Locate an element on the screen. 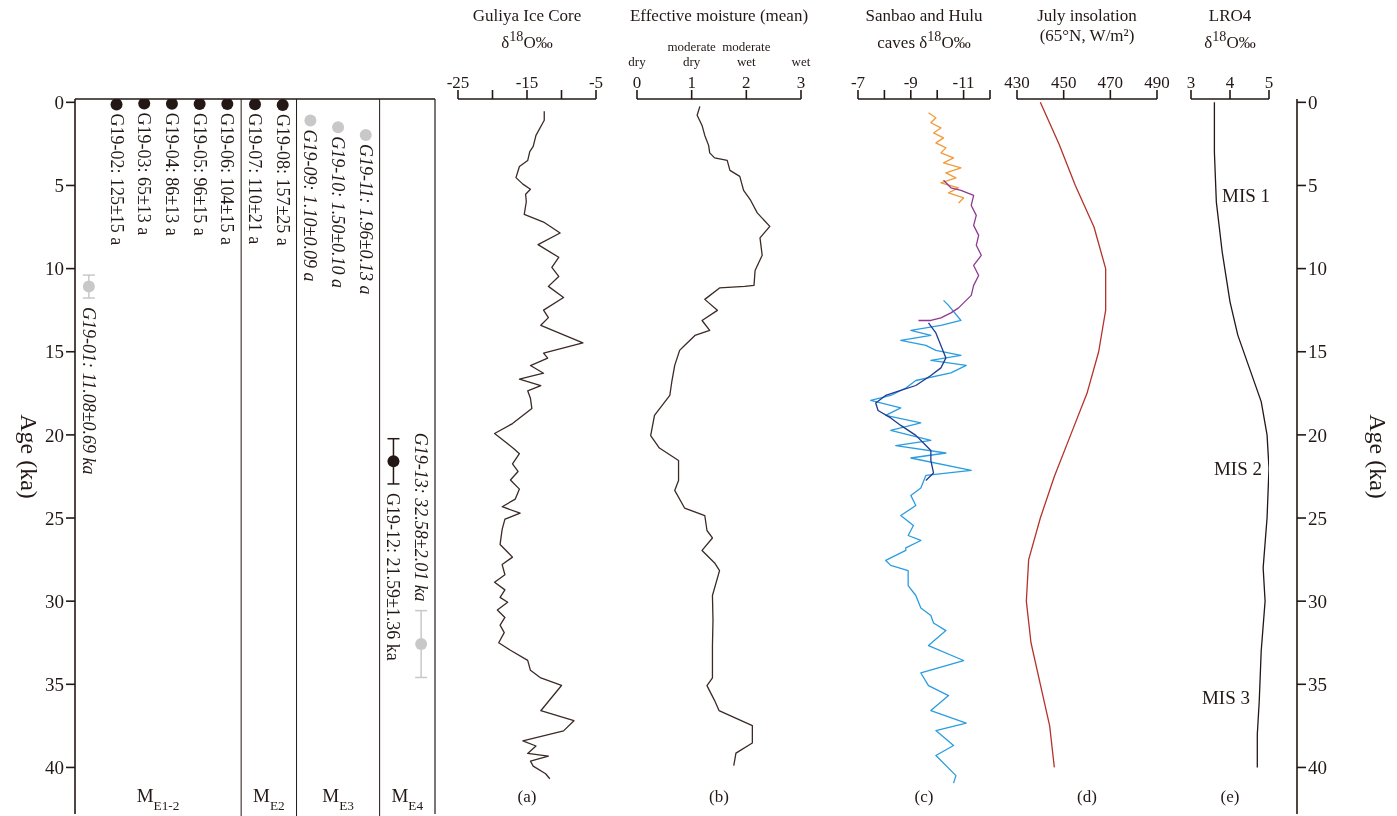  chart-title: Sanbao and Hulu is located at coordinates (924, 16).